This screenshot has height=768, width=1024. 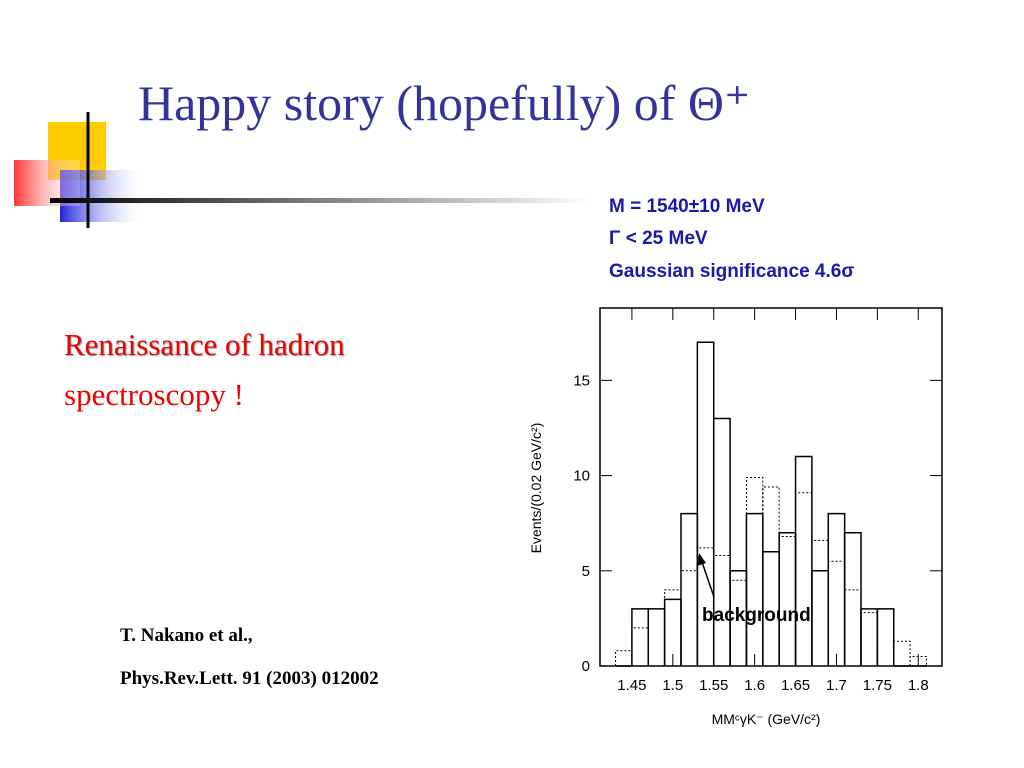 I want to click on arrow-label: background, so click(x=756, y=615).